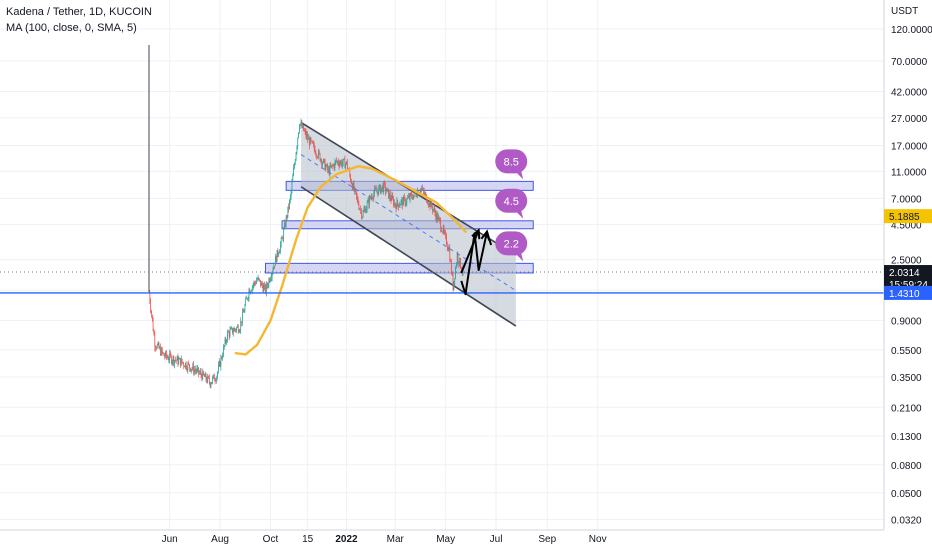 This screenshot has width=932, height=555. I want to click on price-badge-label: 5.1885, so click(904, 217).